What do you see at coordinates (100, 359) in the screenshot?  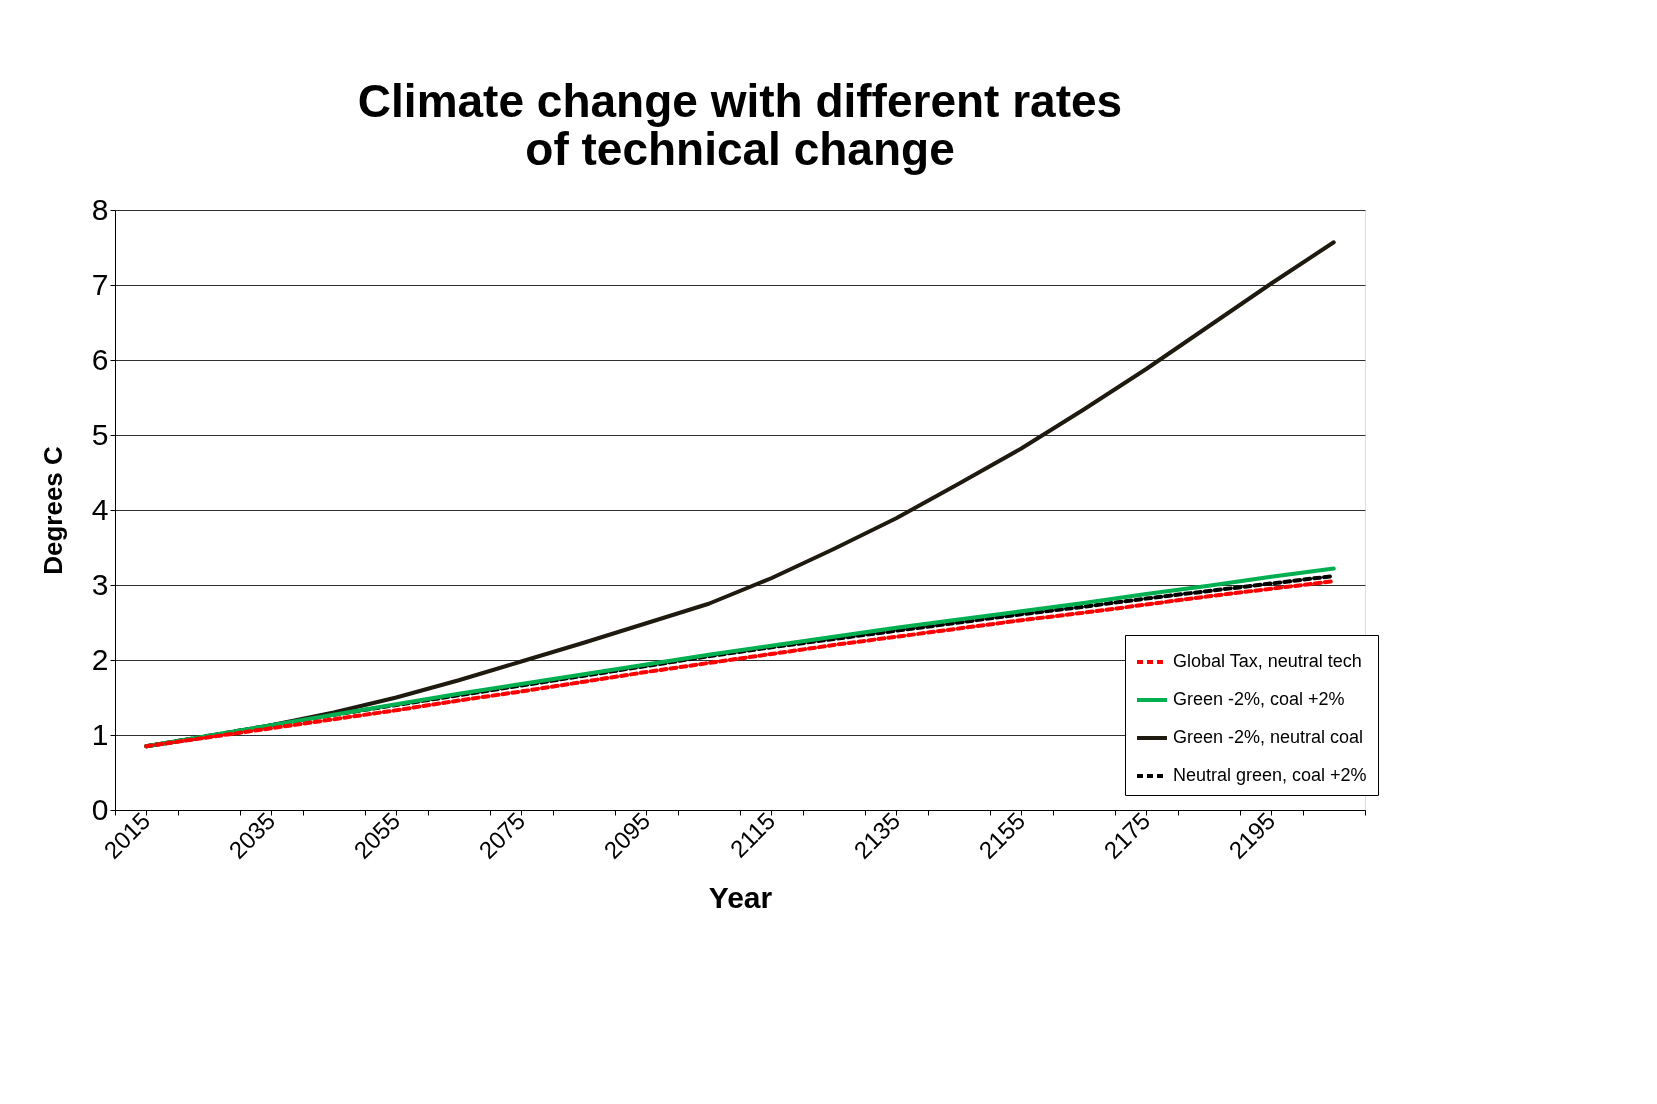 I see `y-tick-label: 6` at bounding box center [100, 359].